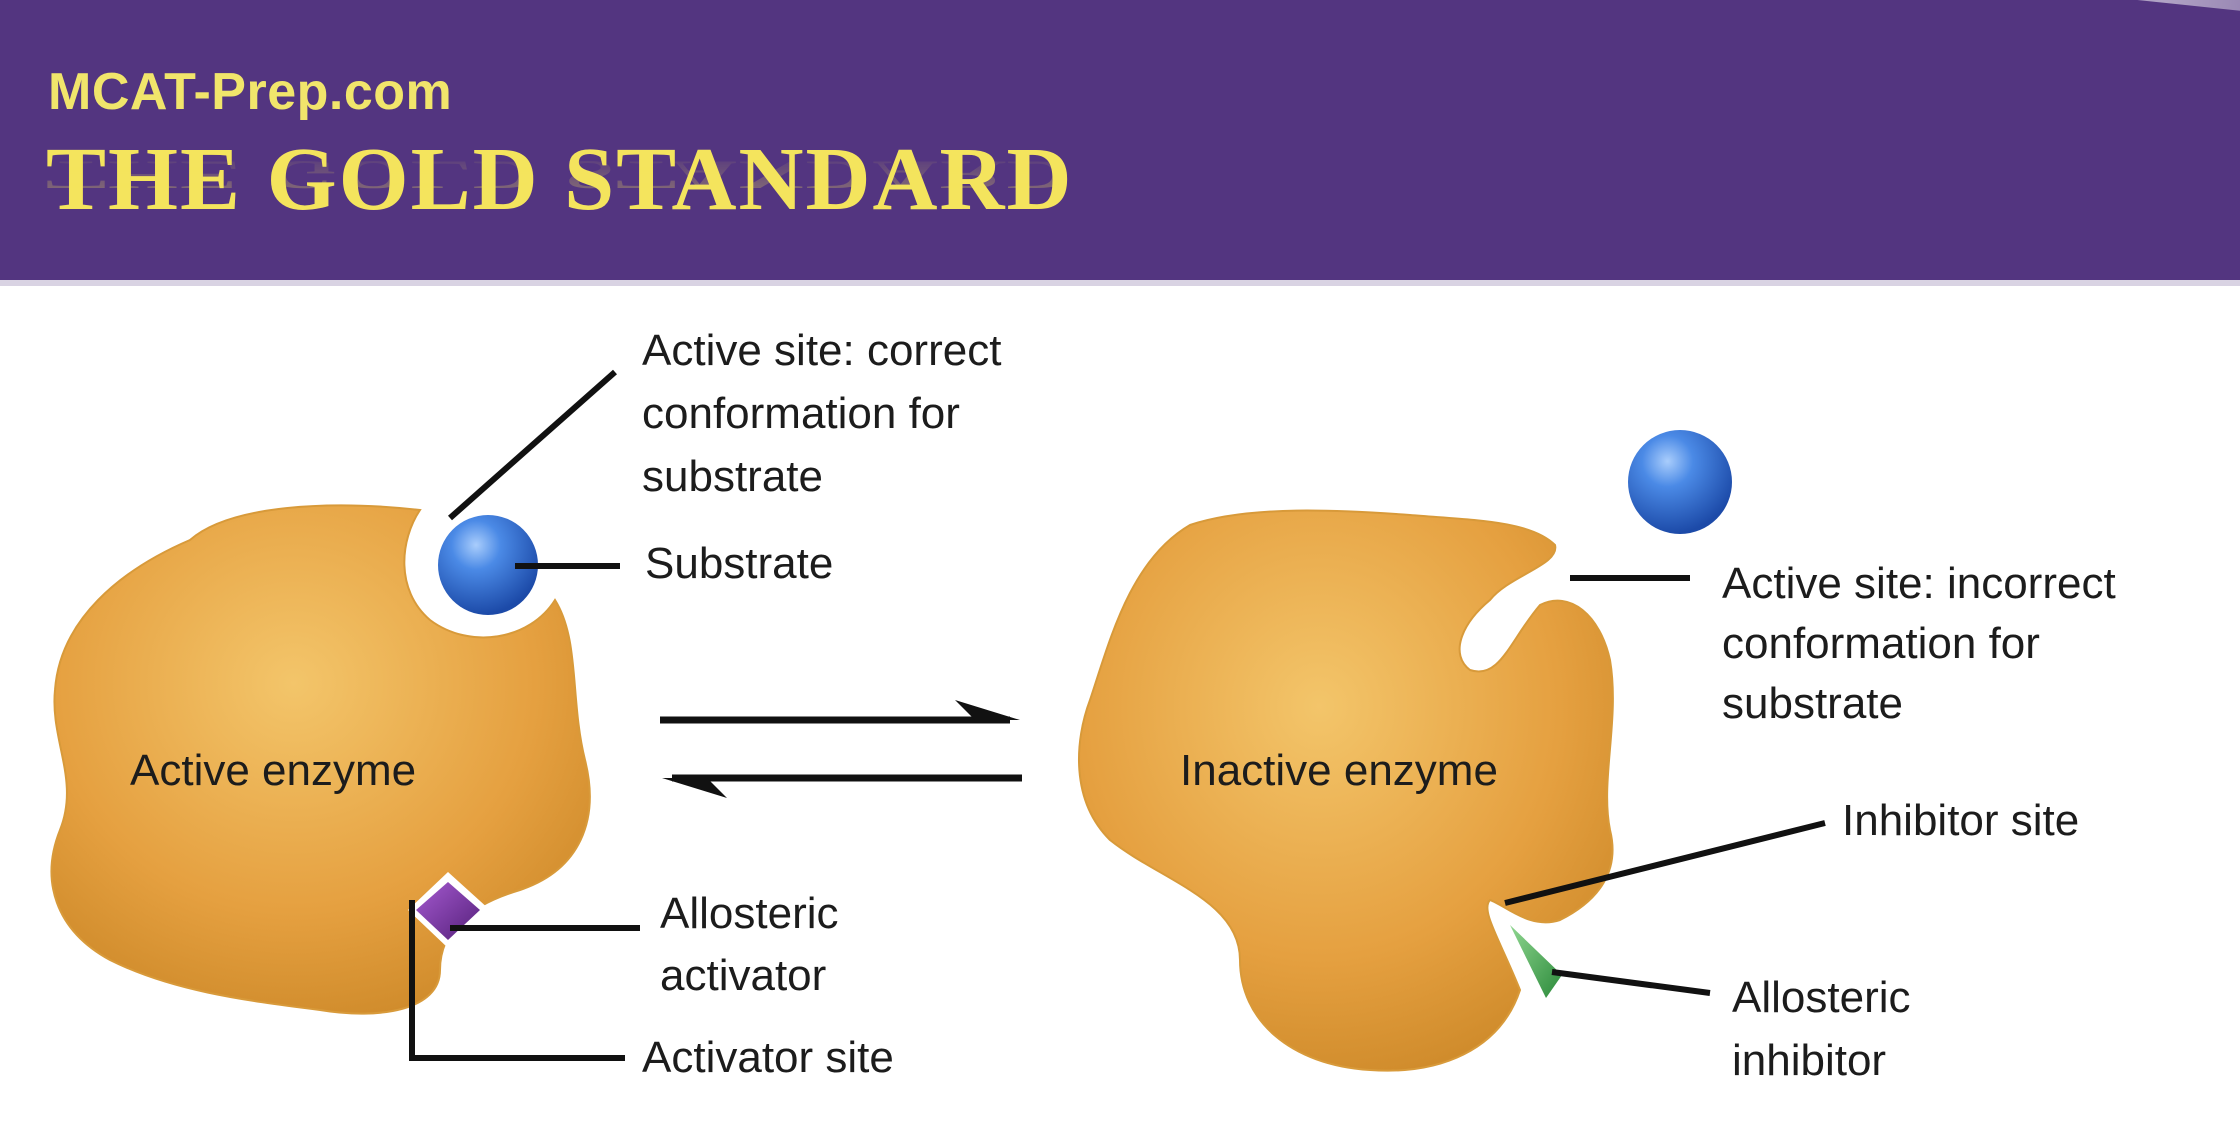  Describe the element at coordinates (821, 350) in the screenshot. I see `active-site-correct-line-1: Active site: correct` at that location.